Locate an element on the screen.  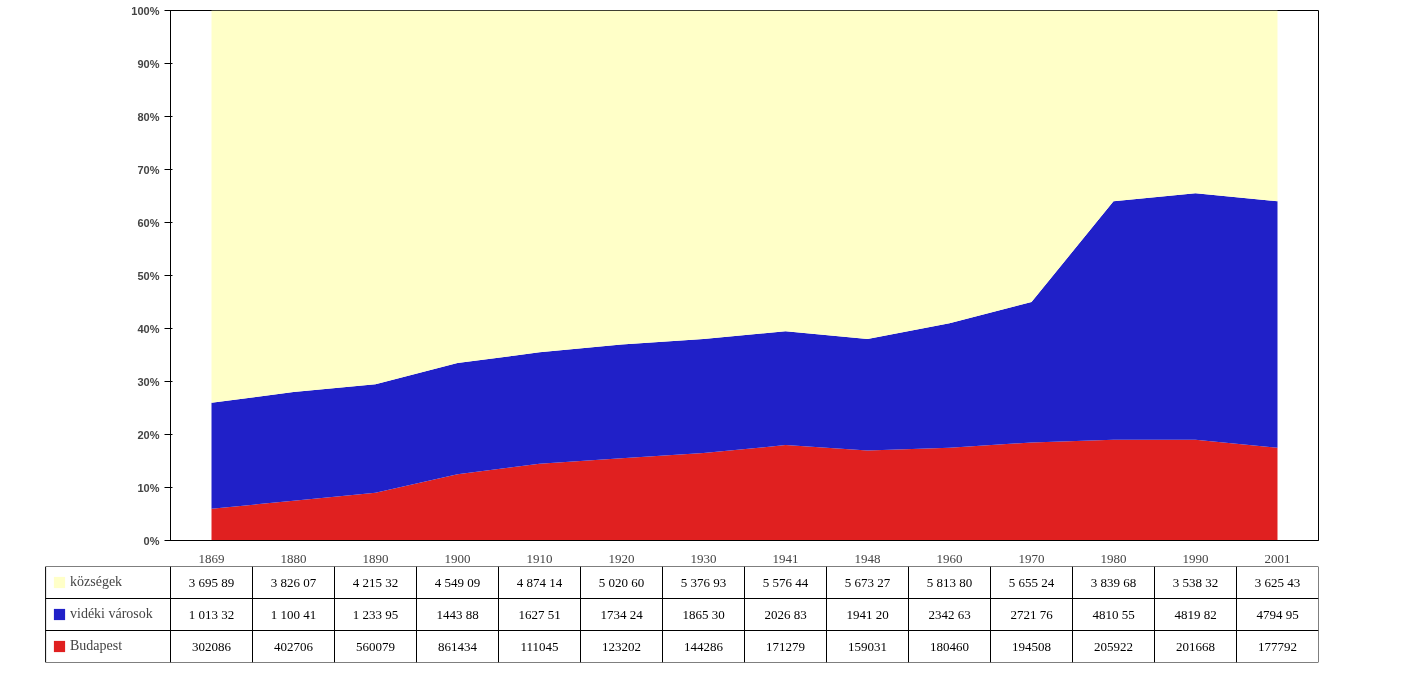
text: 302086 is located at coordinates (212, 646).